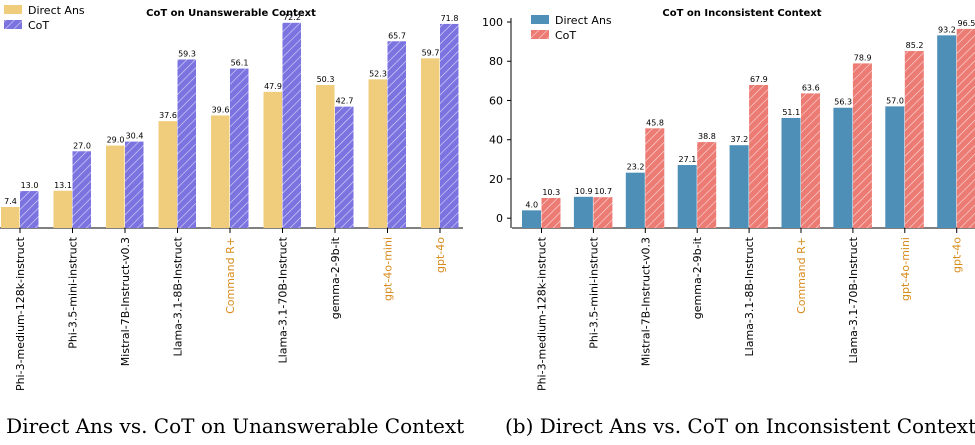 The width and height of the screenshot is (975, 445). Describe the element at coordinates (187, 53) in the screenshot. I see `bar-value-label: 59.3` at that location.